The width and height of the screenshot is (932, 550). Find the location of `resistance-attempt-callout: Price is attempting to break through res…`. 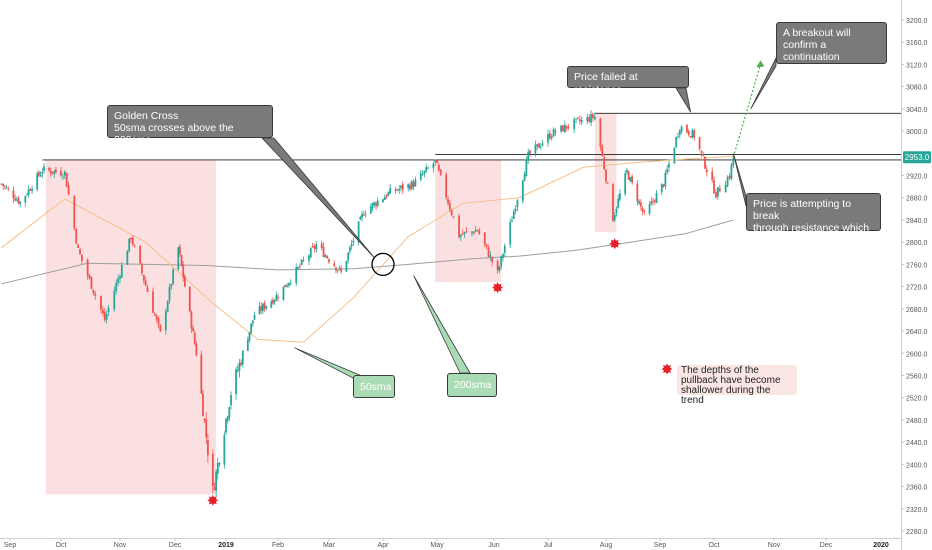

resistance-attempt-callout: Price is attempting to break through res… is located at coordinates (813, 219).